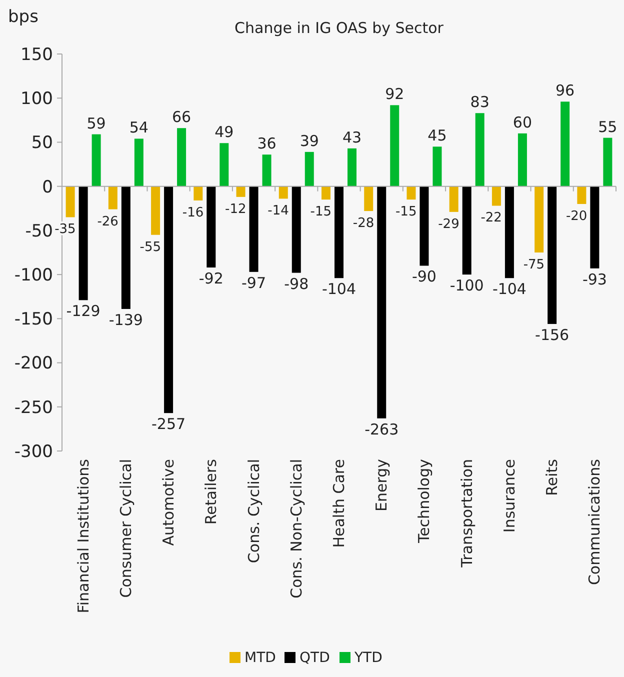  I want to click on data-label: -16, so click(193, 212).